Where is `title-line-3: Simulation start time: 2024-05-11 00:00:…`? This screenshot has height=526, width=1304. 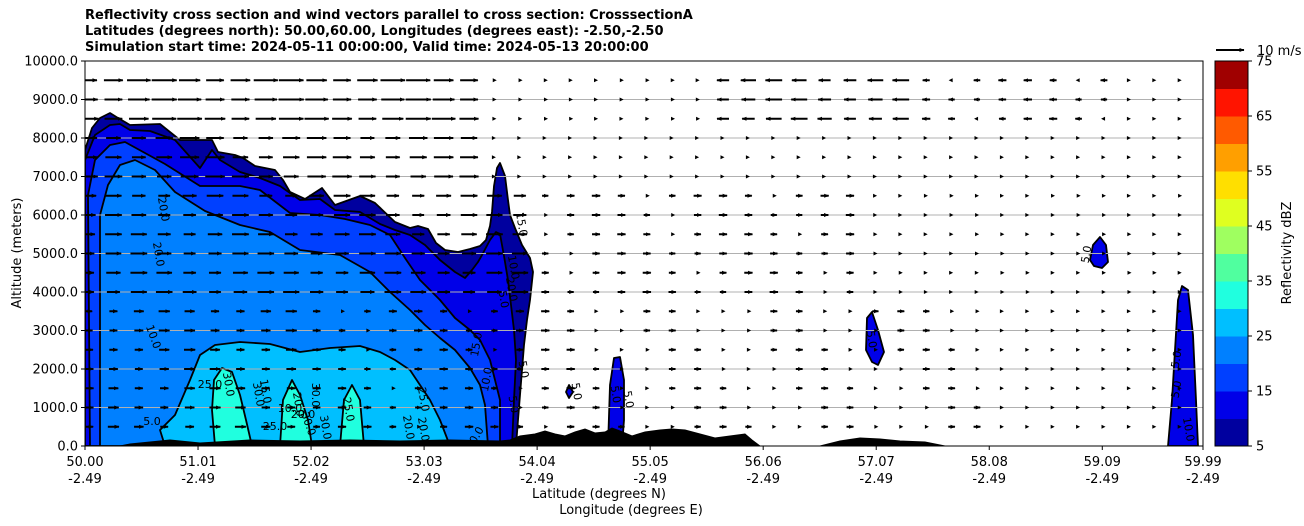
title-line-3: Simulation start time: 2024-05-11 00:00:… is located at coordinates (367, 47).